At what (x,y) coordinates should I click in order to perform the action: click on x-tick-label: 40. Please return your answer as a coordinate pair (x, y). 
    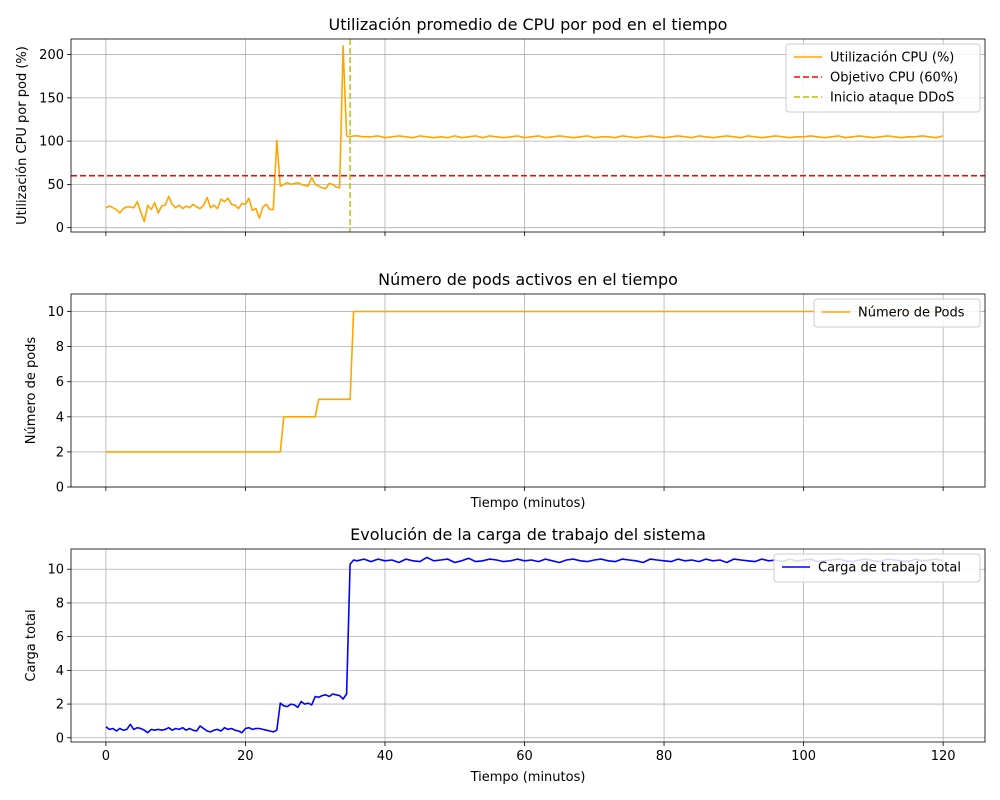
    Looking at the image, I should click on (385, 756).